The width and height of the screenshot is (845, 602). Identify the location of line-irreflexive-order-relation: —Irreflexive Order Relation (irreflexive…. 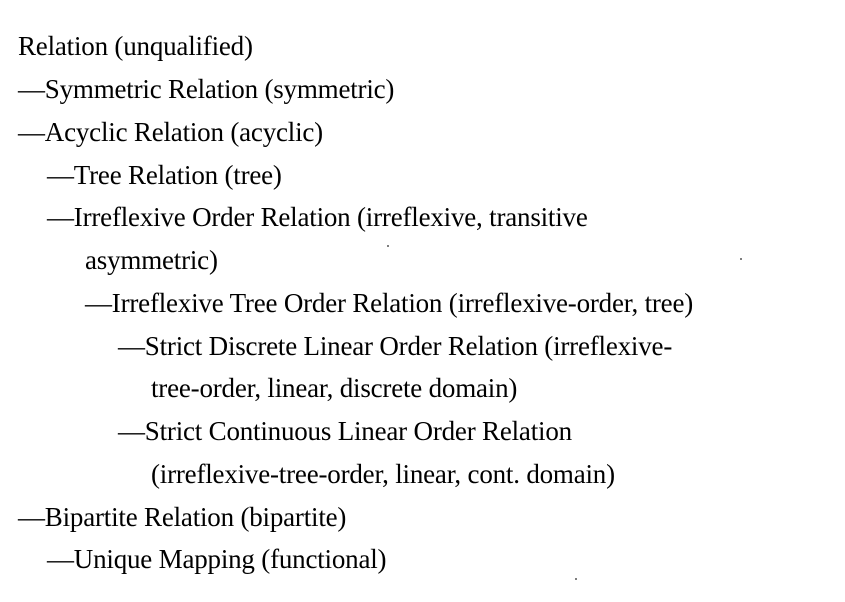
(317, 217).